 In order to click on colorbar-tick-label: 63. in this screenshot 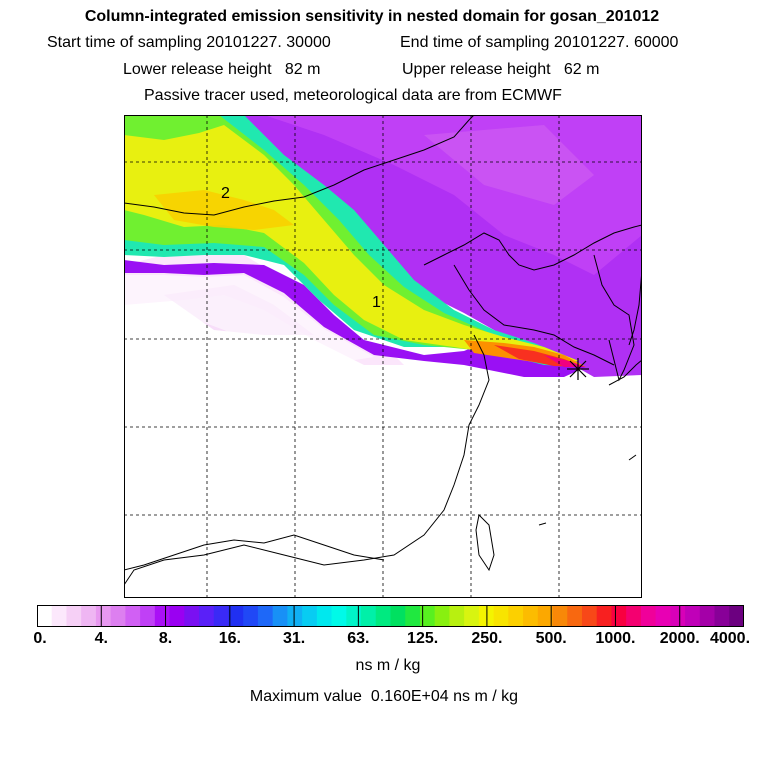, I will do `click(358, 638)`.